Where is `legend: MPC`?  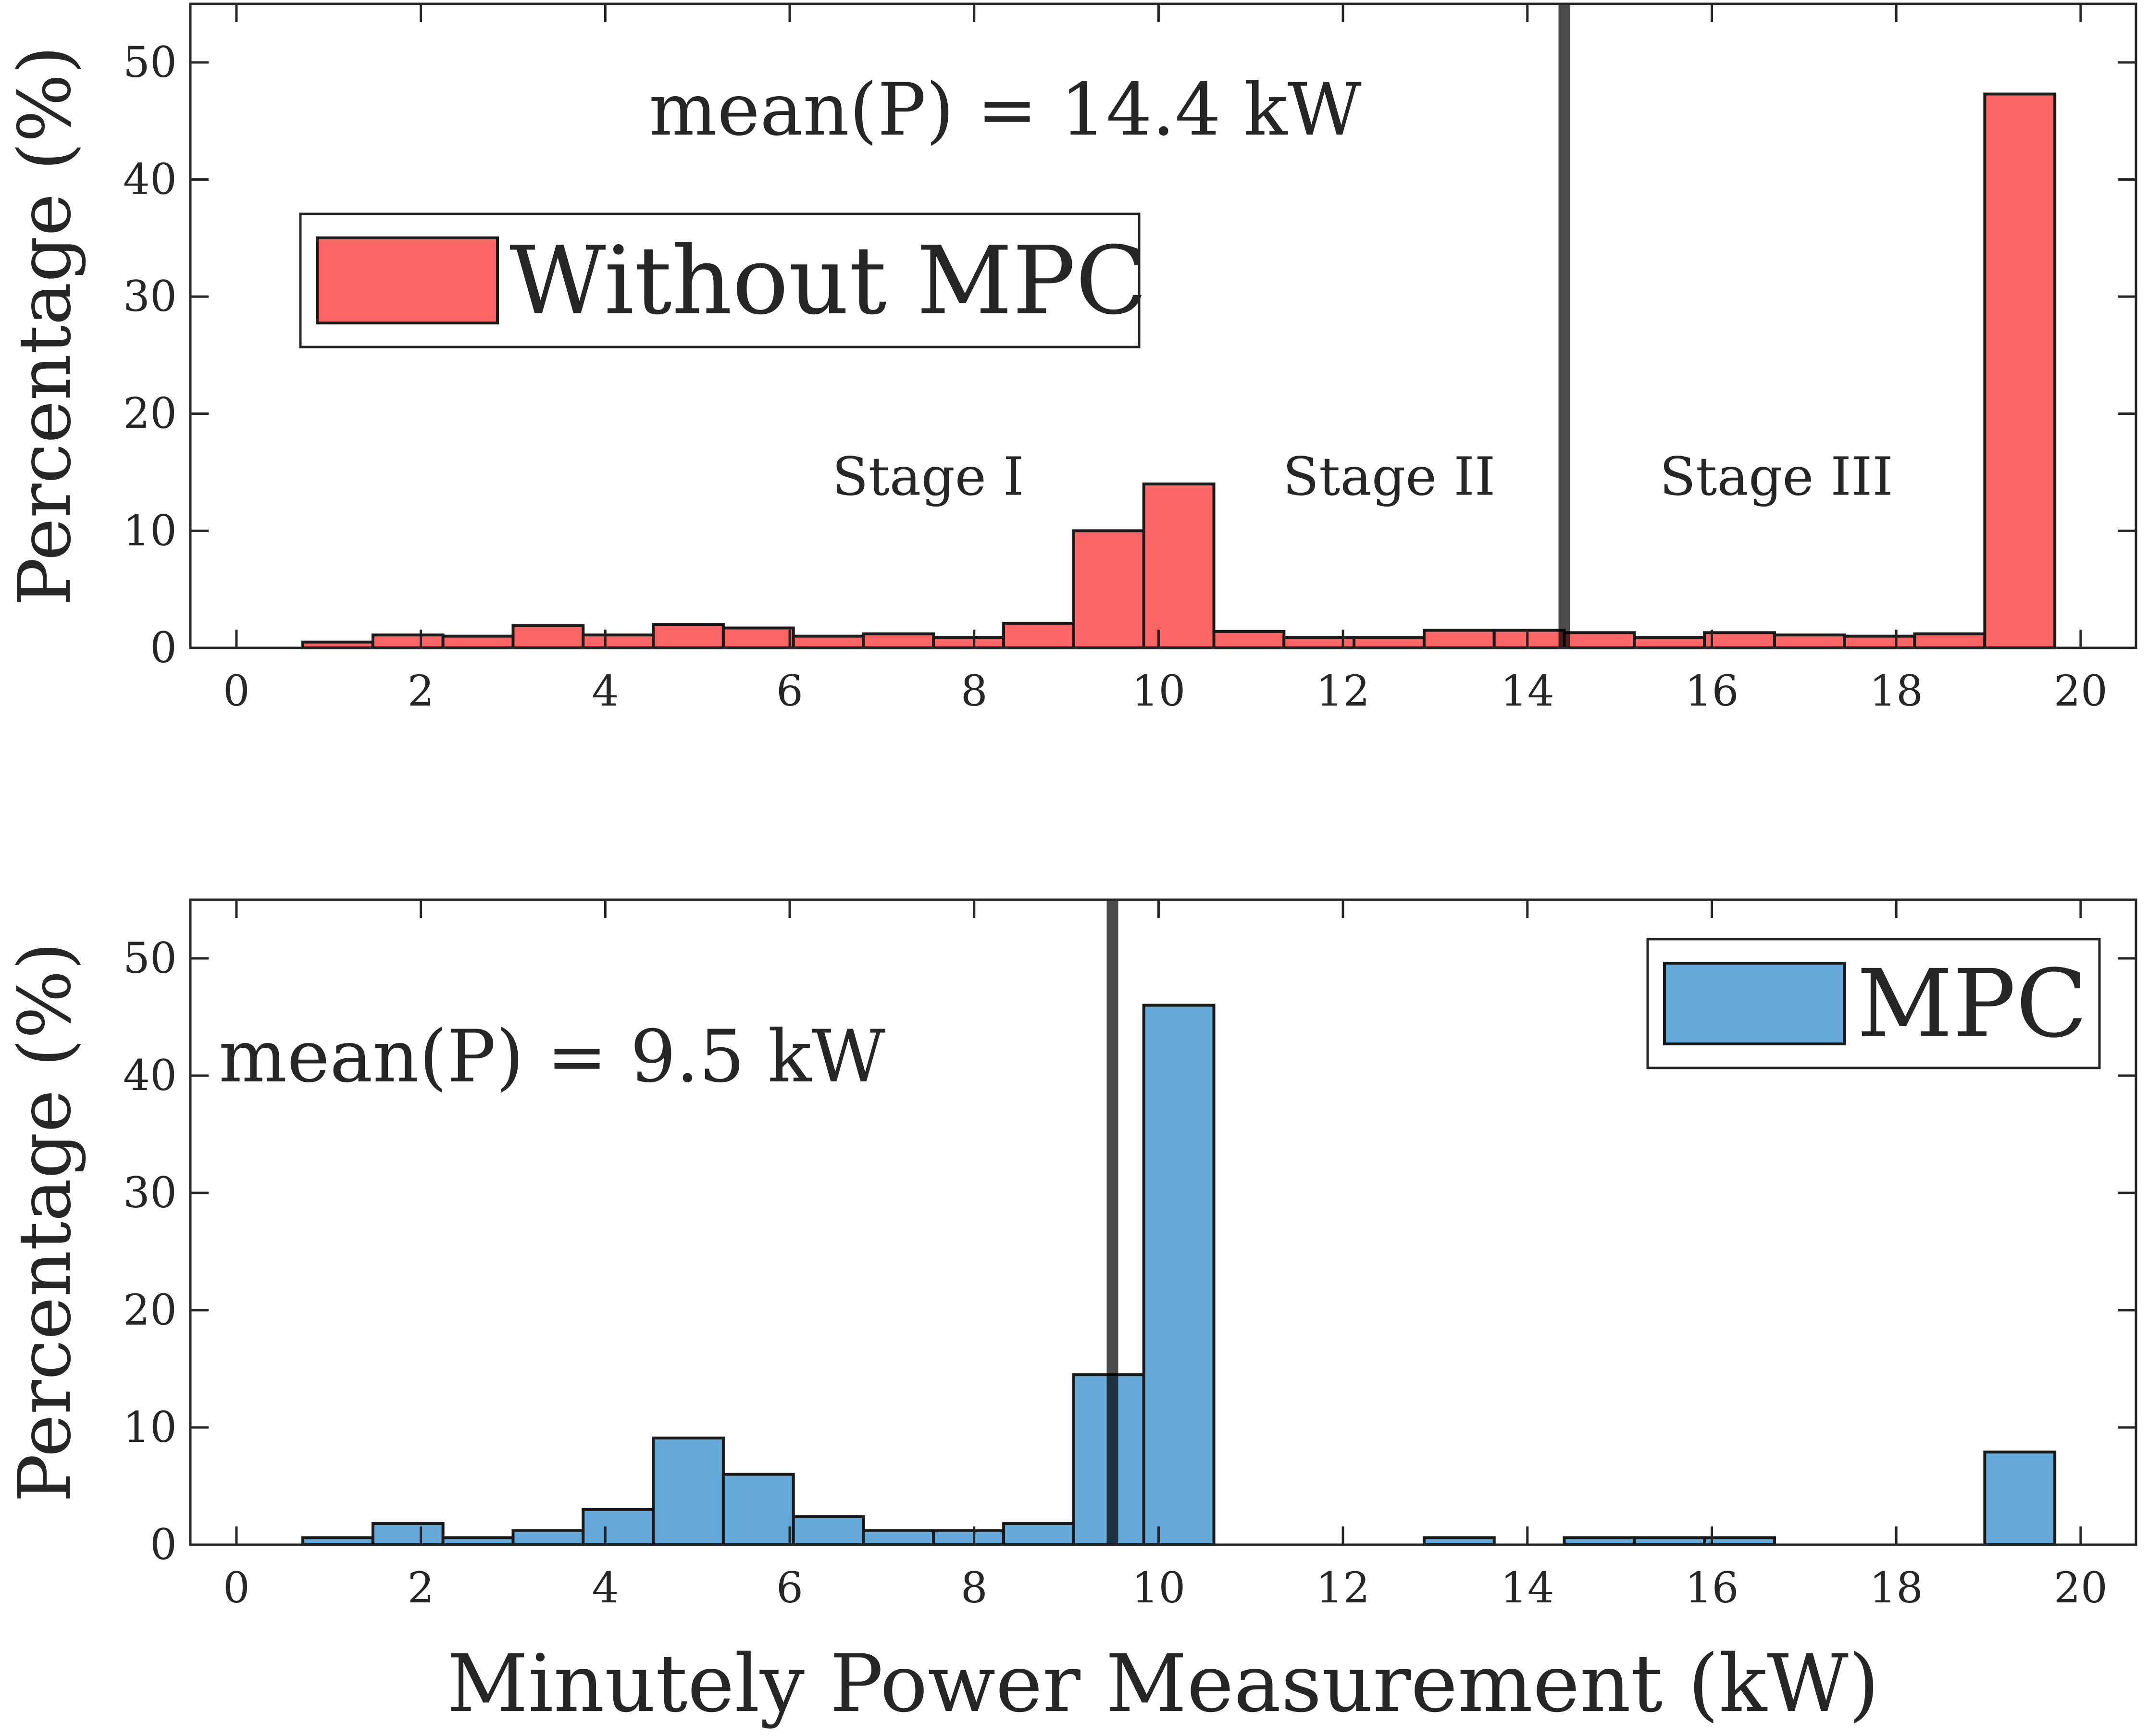
legend: MPC is located at coordinates (1874, 1003).